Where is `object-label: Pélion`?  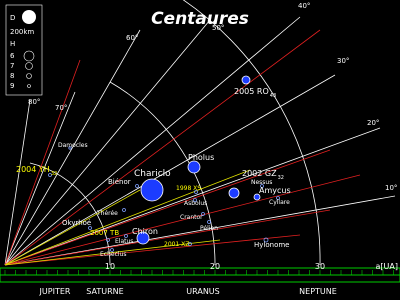
object-label: Pélion is located at coordinates (209, 228).